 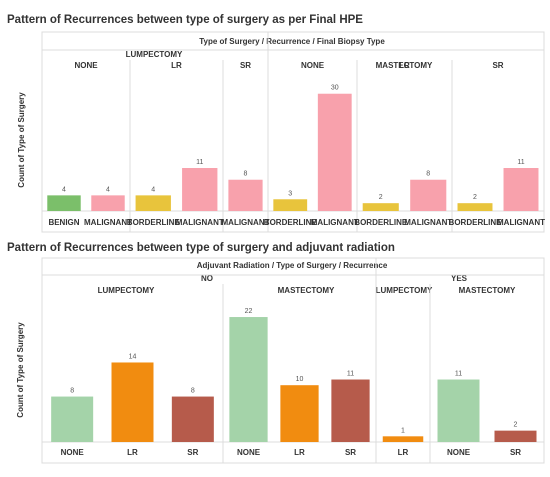 I want to click on chart1-sr-borderline-category-label: BORDERLINE, so click(x=476, y=222).